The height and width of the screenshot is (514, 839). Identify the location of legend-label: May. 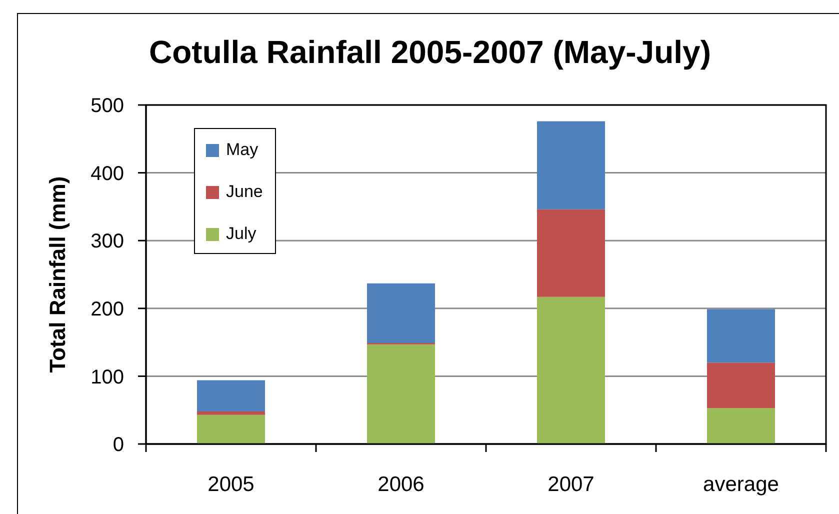
(242, 150).